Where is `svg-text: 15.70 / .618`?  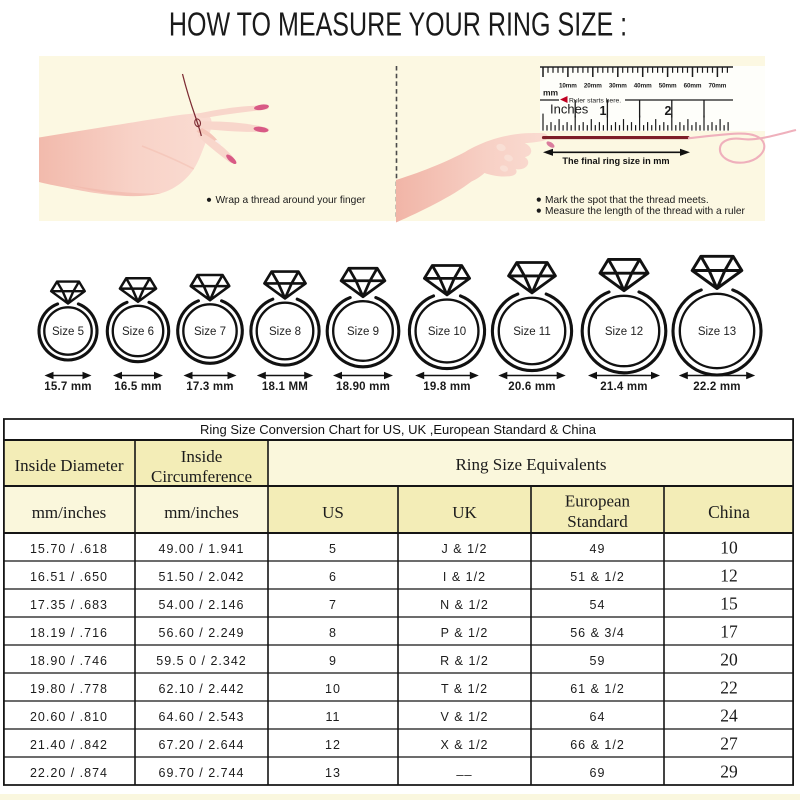 svg-text: 15.70 / .618 is located at coordinates (69, 549).